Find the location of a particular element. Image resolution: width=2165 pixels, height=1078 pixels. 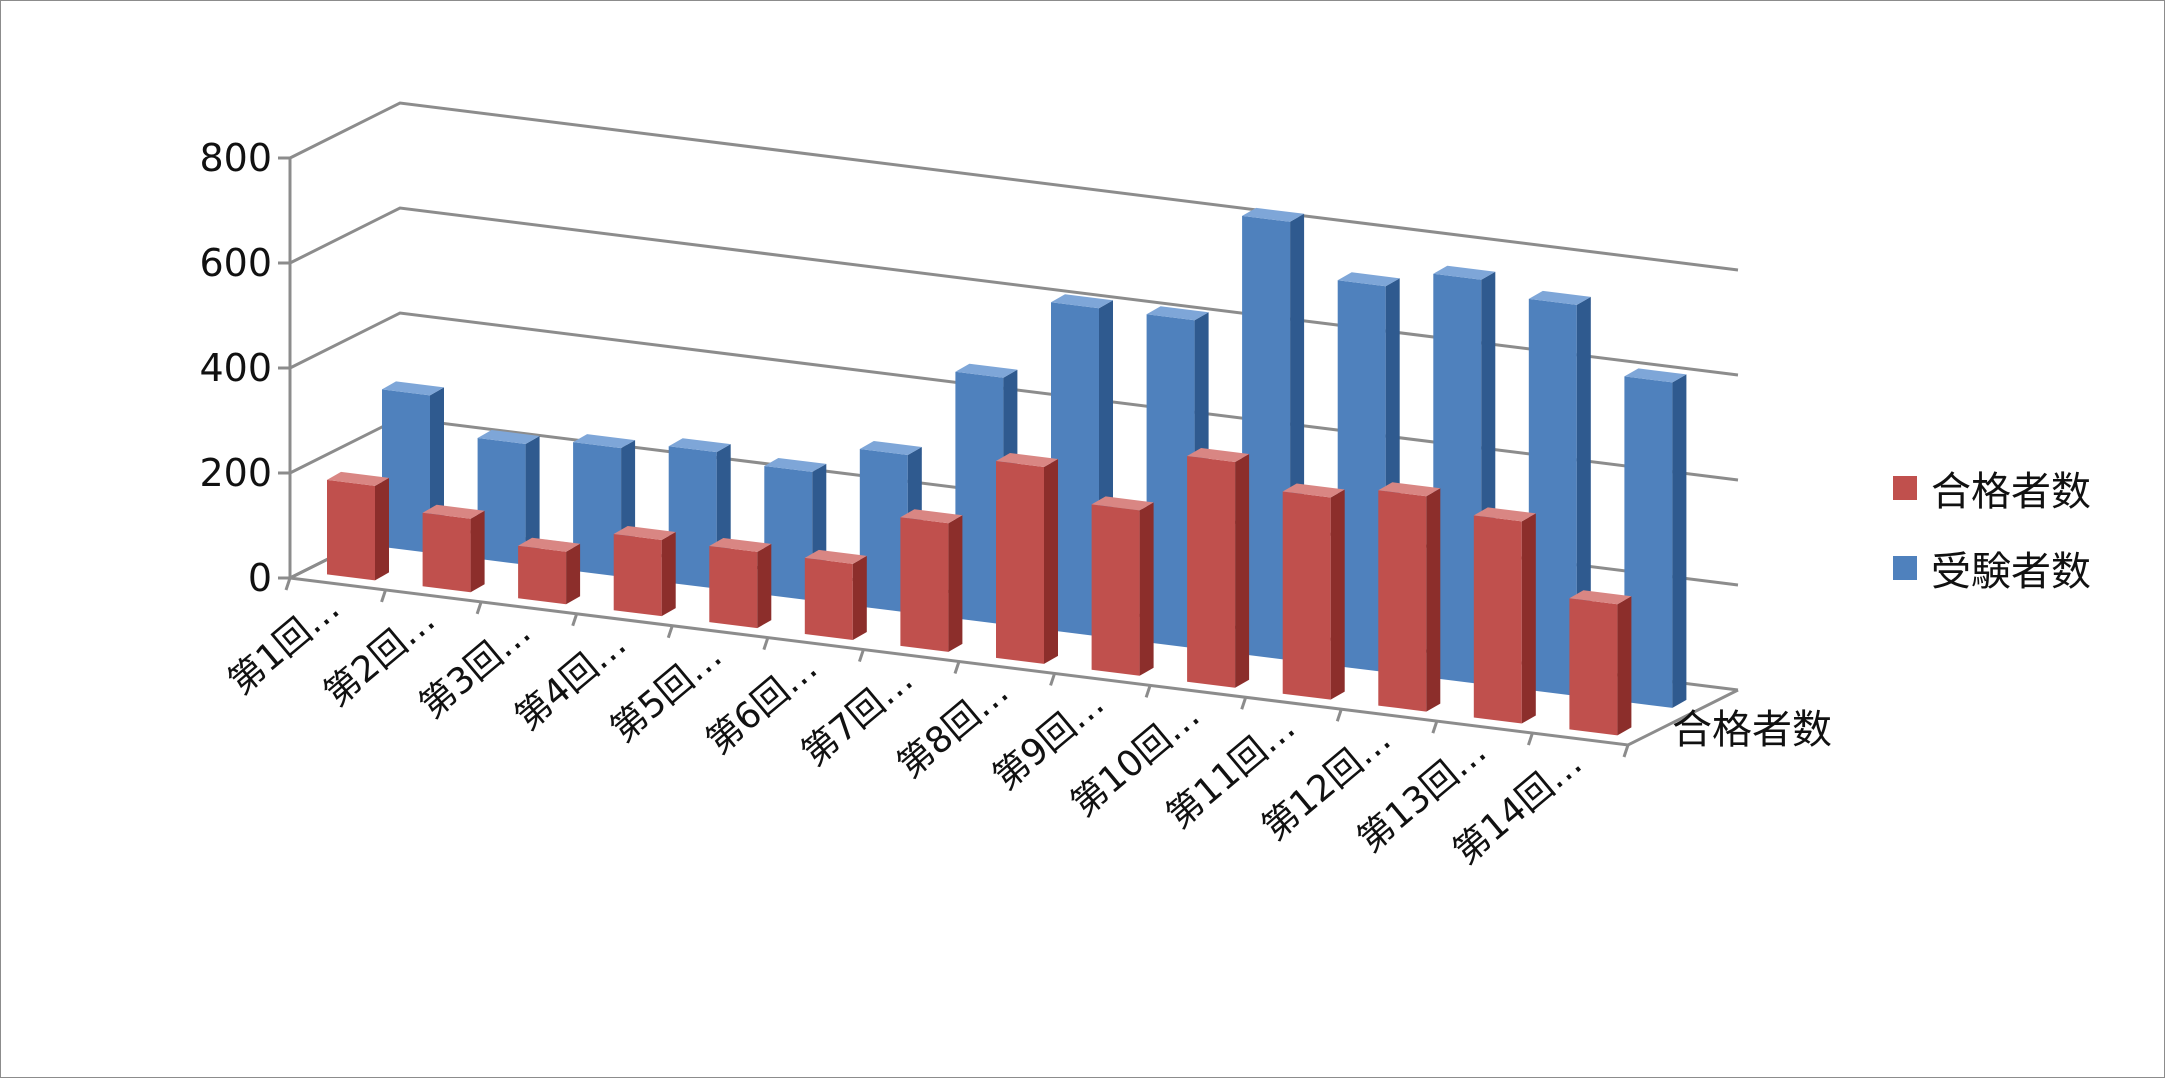

bar-series-2-14-front is located at coordinates (1648, 542).